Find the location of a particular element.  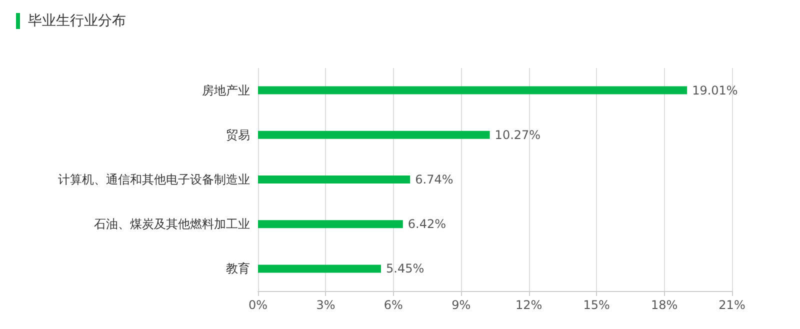

x-tick-label: 3% is located at coordinates (326, 305).